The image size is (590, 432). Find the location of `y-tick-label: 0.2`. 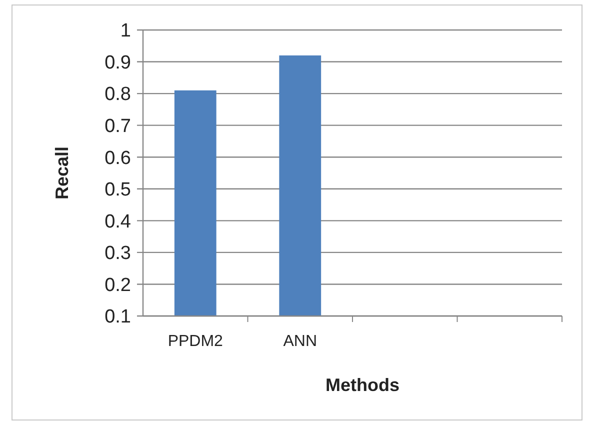

y-tick-label: 0.2 is located at coordinates (117, 285).